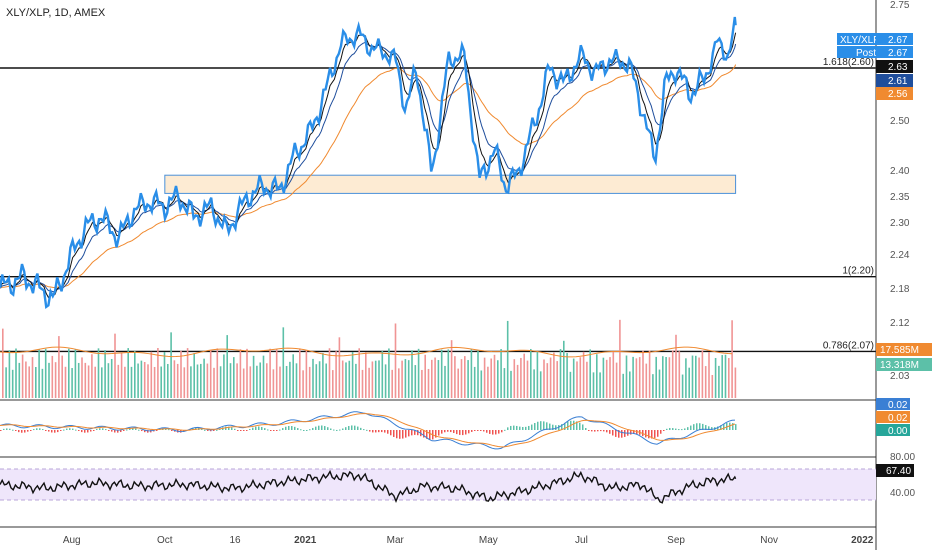 The height and width of the screenshot is (550, 932). What do you see at coordinates (900, 289) in the screenshot?
I see `price-tick-7: 2.18` at bounding box center [900, 289].